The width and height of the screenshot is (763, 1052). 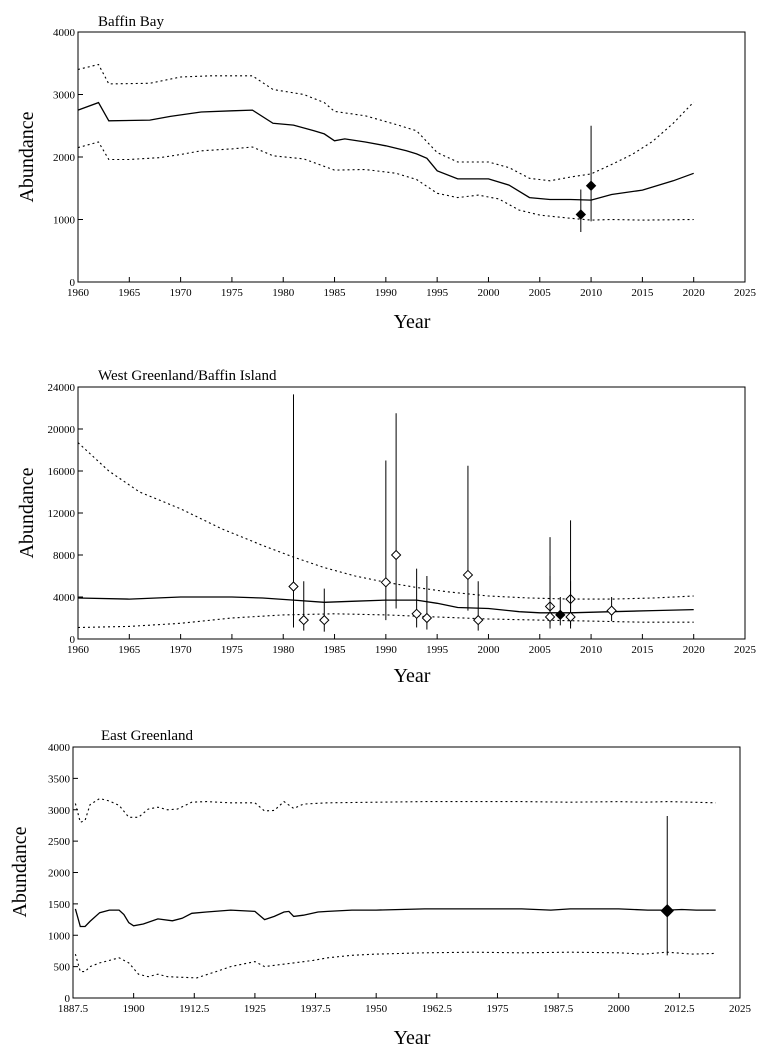 What do you see at coordinates (64, 556) in the screenshot?
I see `y-tick-label: 8000` at bounding box center [64, 556].